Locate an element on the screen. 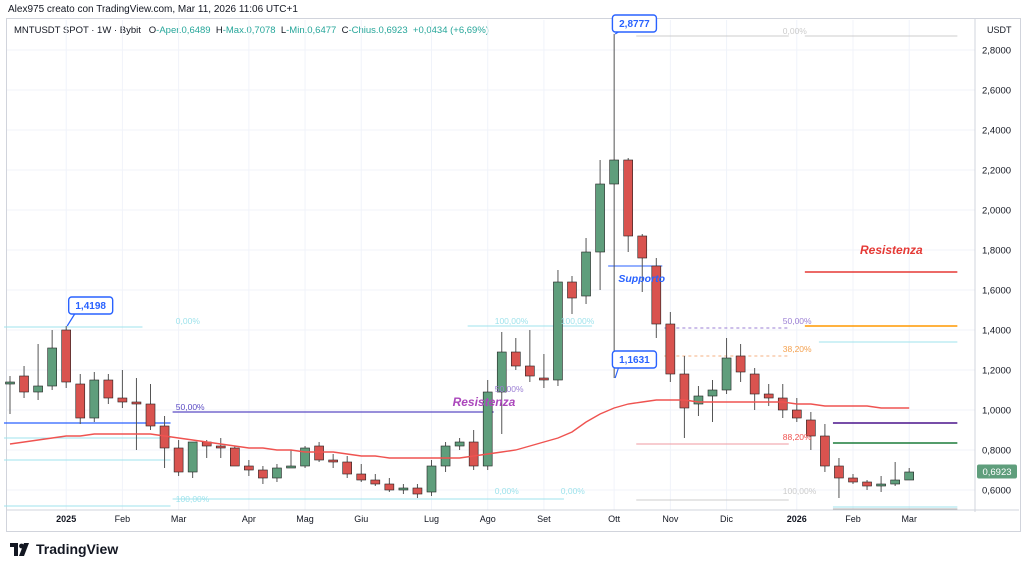 This screenshot has height=568, width=1024. moving-average is located at coordinates (459, 429).